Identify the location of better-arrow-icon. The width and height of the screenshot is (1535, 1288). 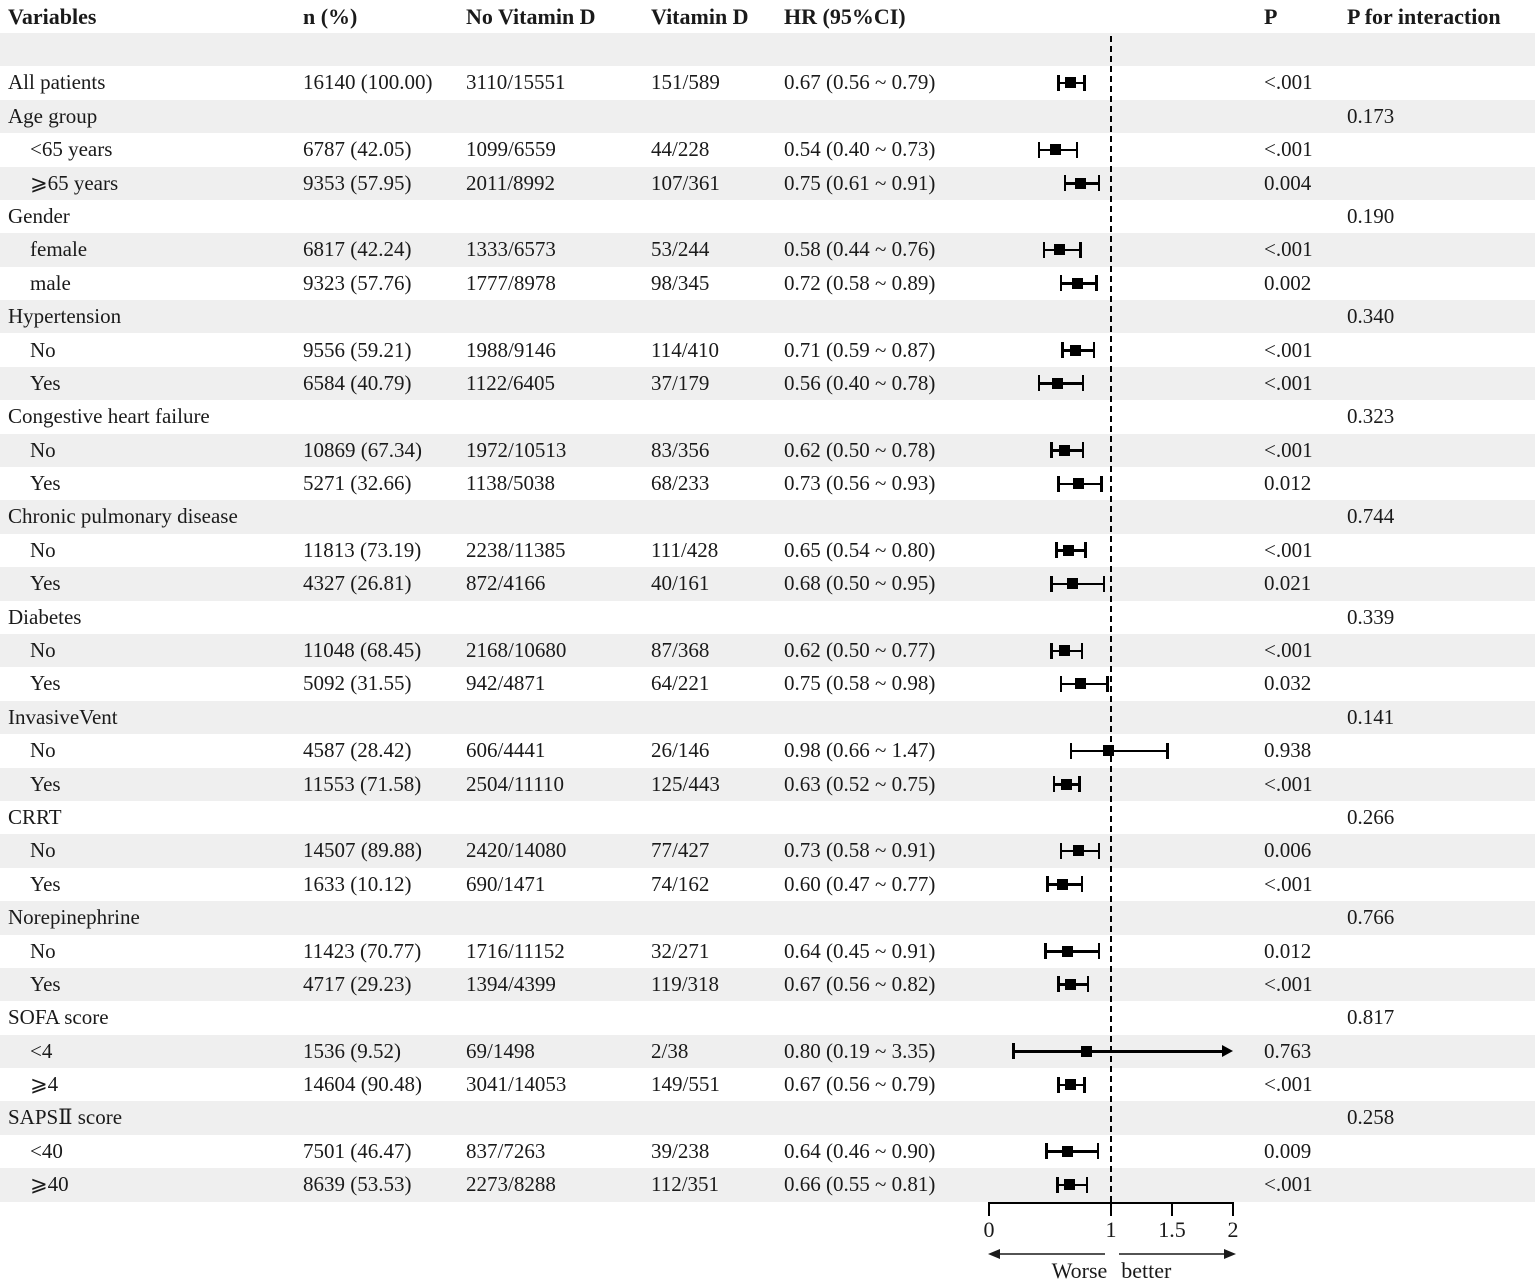
(1230, 1254).